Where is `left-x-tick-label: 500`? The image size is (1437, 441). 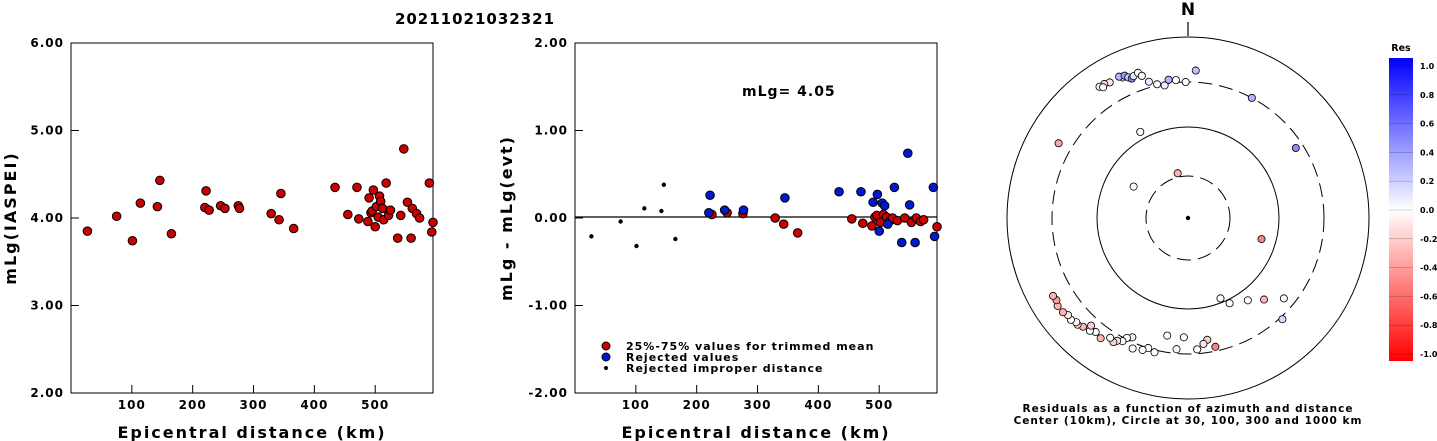 left-x-tick-label: 500 is located at coordinates (375, 405).